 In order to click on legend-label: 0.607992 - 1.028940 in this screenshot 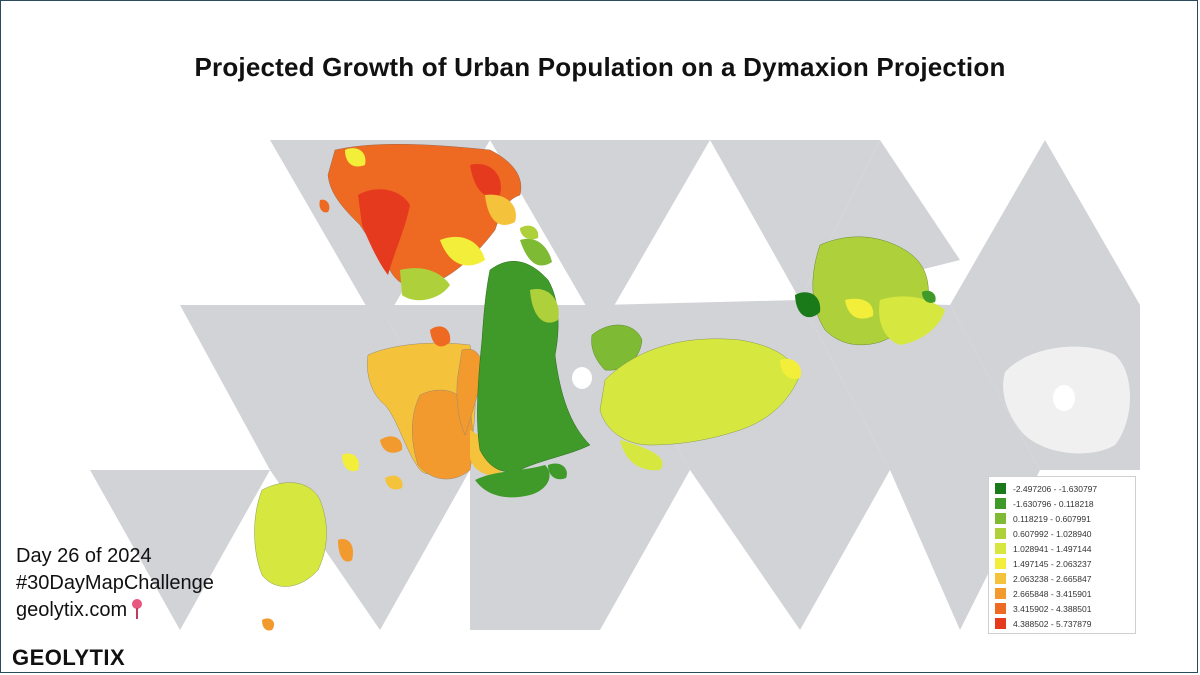, I will do `click(1052, 533)`.